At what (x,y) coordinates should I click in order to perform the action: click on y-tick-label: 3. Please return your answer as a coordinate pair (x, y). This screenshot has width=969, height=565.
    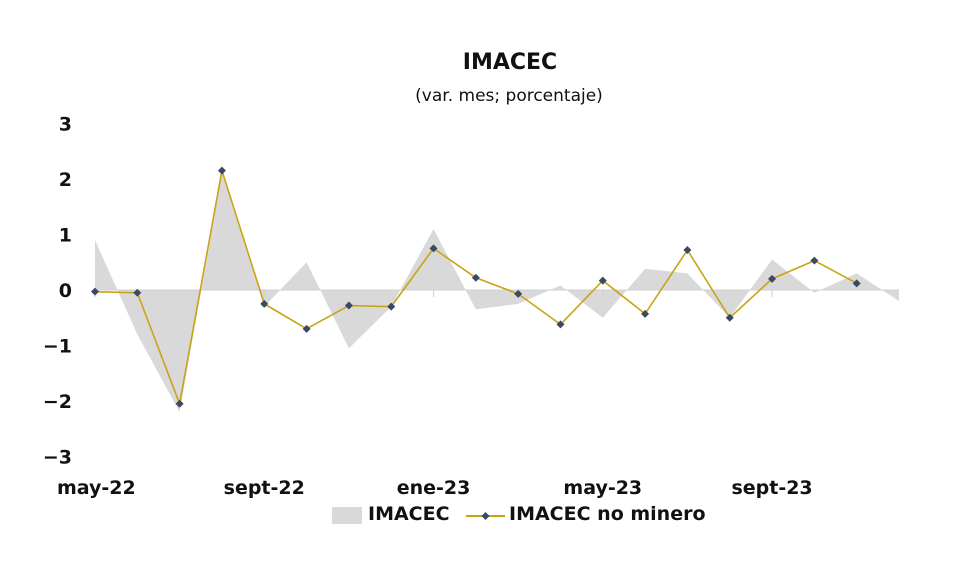
    Looking at the image, I should click on (65, 125).